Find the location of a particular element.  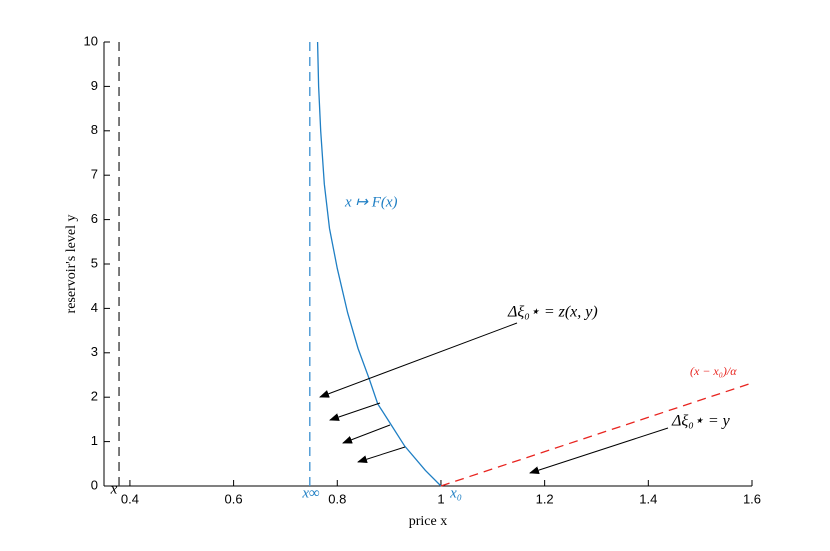

y-tick-label: 3 is located at coordinates (94, 351).